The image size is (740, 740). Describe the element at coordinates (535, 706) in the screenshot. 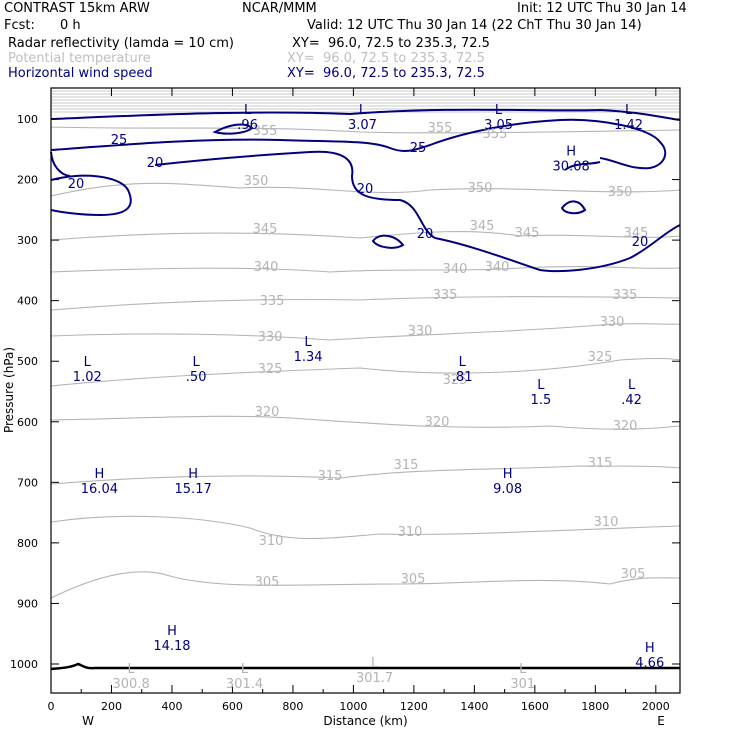

I see `x-tick-label: 1600` at that location.